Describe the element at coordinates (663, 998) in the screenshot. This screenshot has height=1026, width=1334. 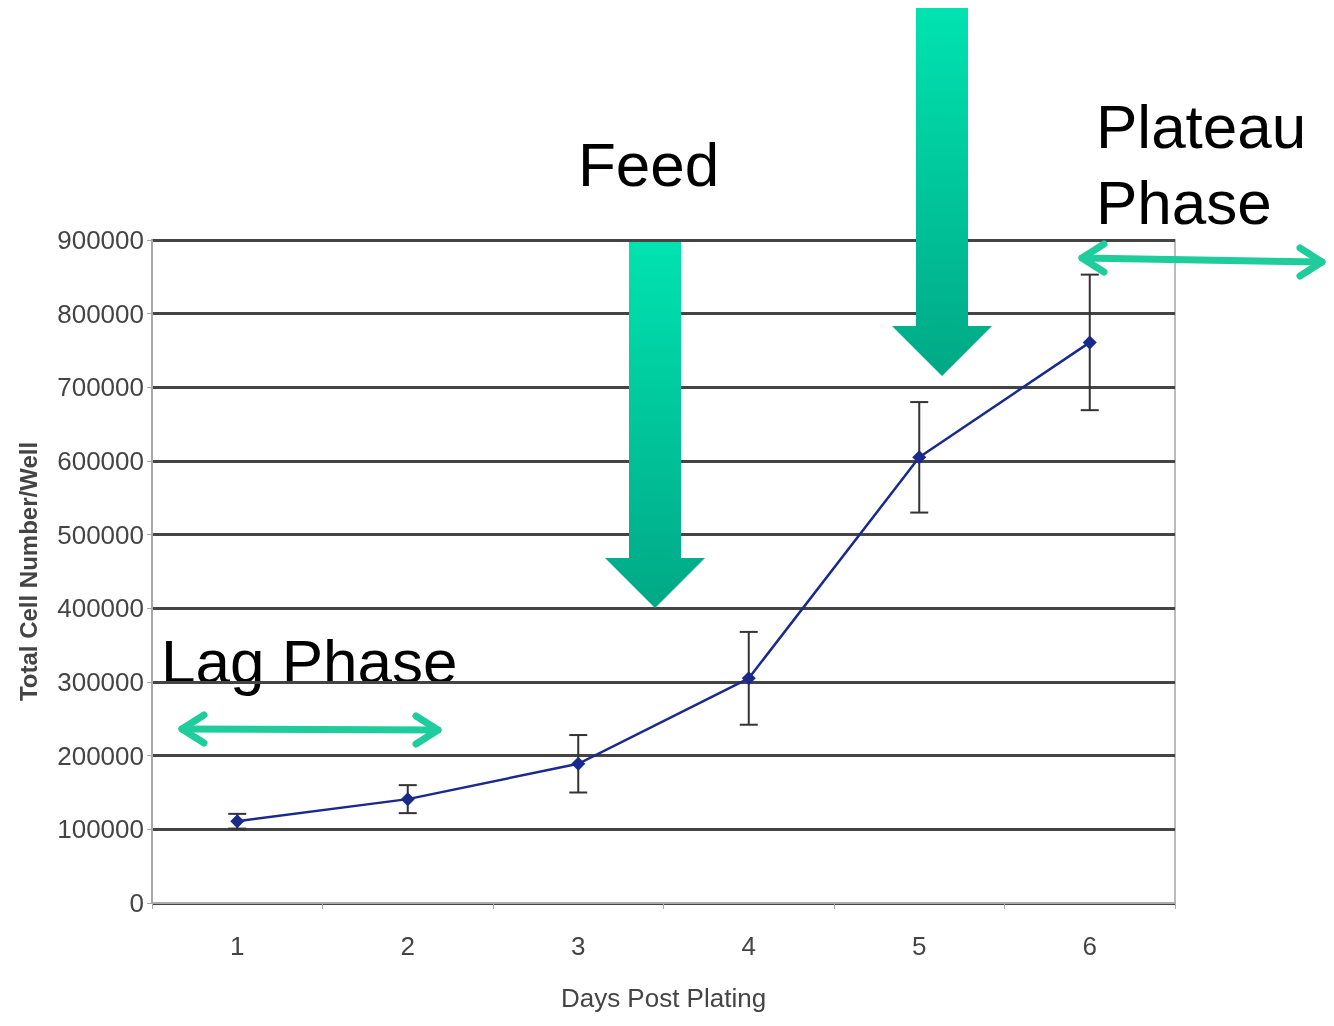
I see `x-axis-title: Days Post Plating` at that location.